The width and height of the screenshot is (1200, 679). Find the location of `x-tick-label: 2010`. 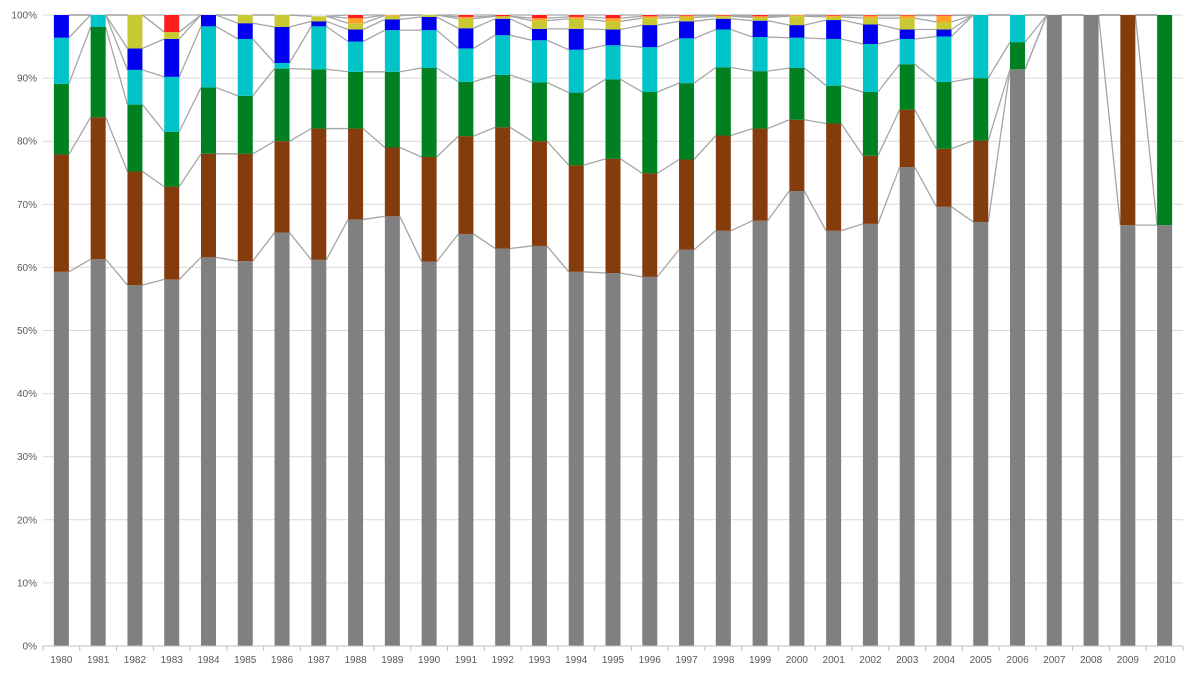

x-tick-label: 2010 is located at coordinates (1164, 660).